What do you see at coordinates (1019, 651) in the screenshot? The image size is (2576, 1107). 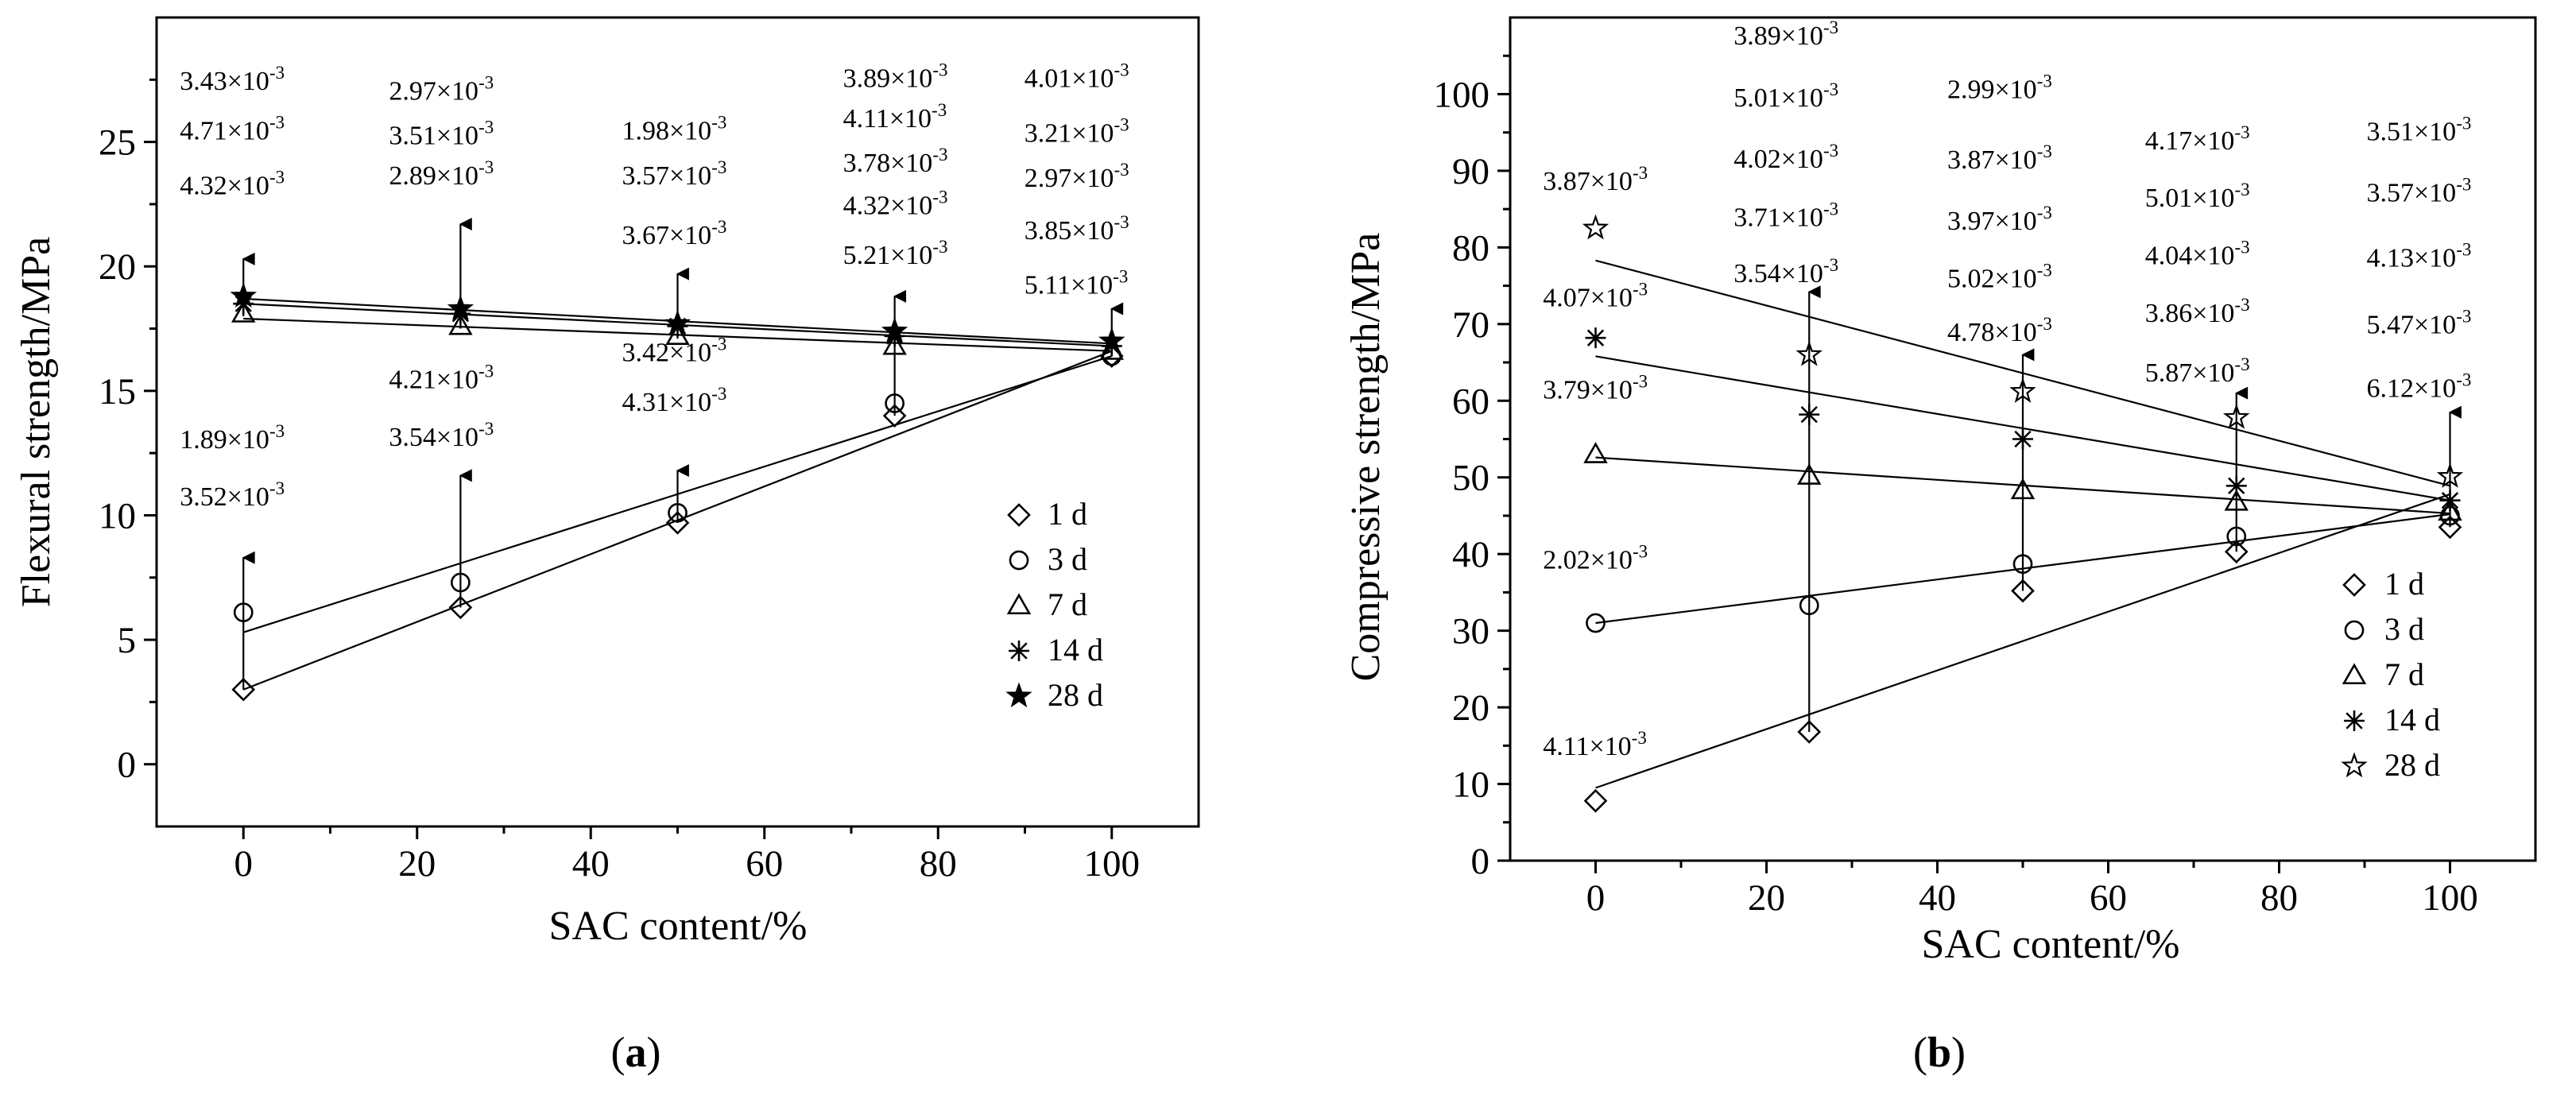 I see `legend-marker-14d` at bounding box center [1019, 651].